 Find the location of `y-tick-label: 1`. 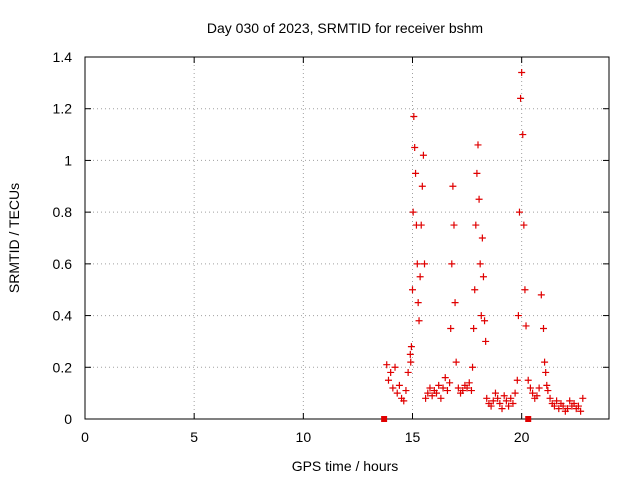

y-tick-label: 1 is located at coordinates (68, 160).